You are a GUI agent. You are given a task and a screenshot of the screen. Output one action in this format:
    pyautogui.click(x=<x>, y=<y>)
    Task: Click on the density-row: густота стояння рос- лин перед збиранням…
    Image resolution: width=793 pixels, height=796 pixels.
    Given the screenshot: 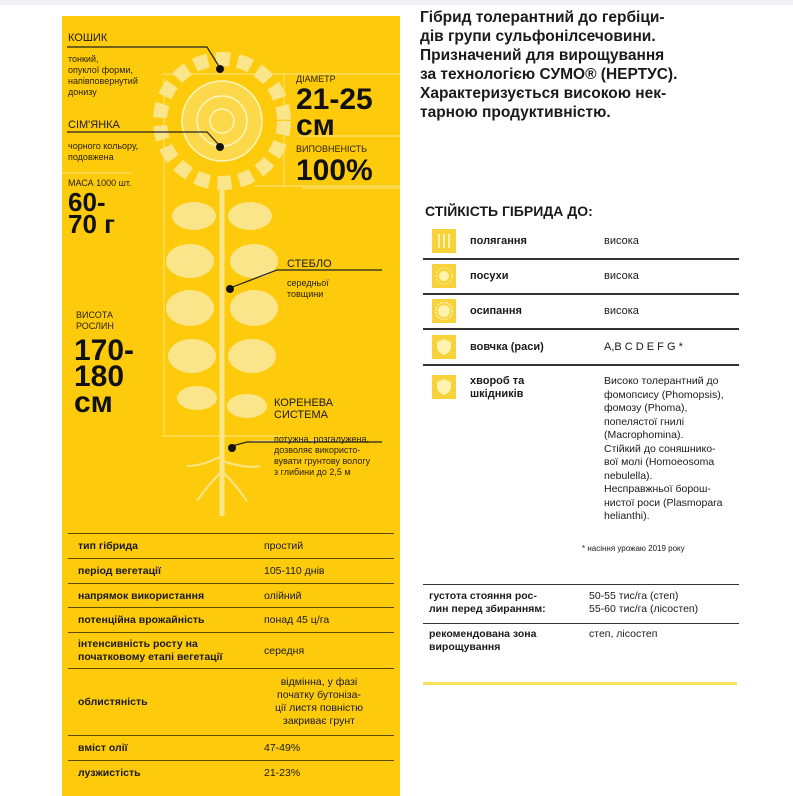 What is the action you would take?
    pyautogui.click(x=564, y=602)
    